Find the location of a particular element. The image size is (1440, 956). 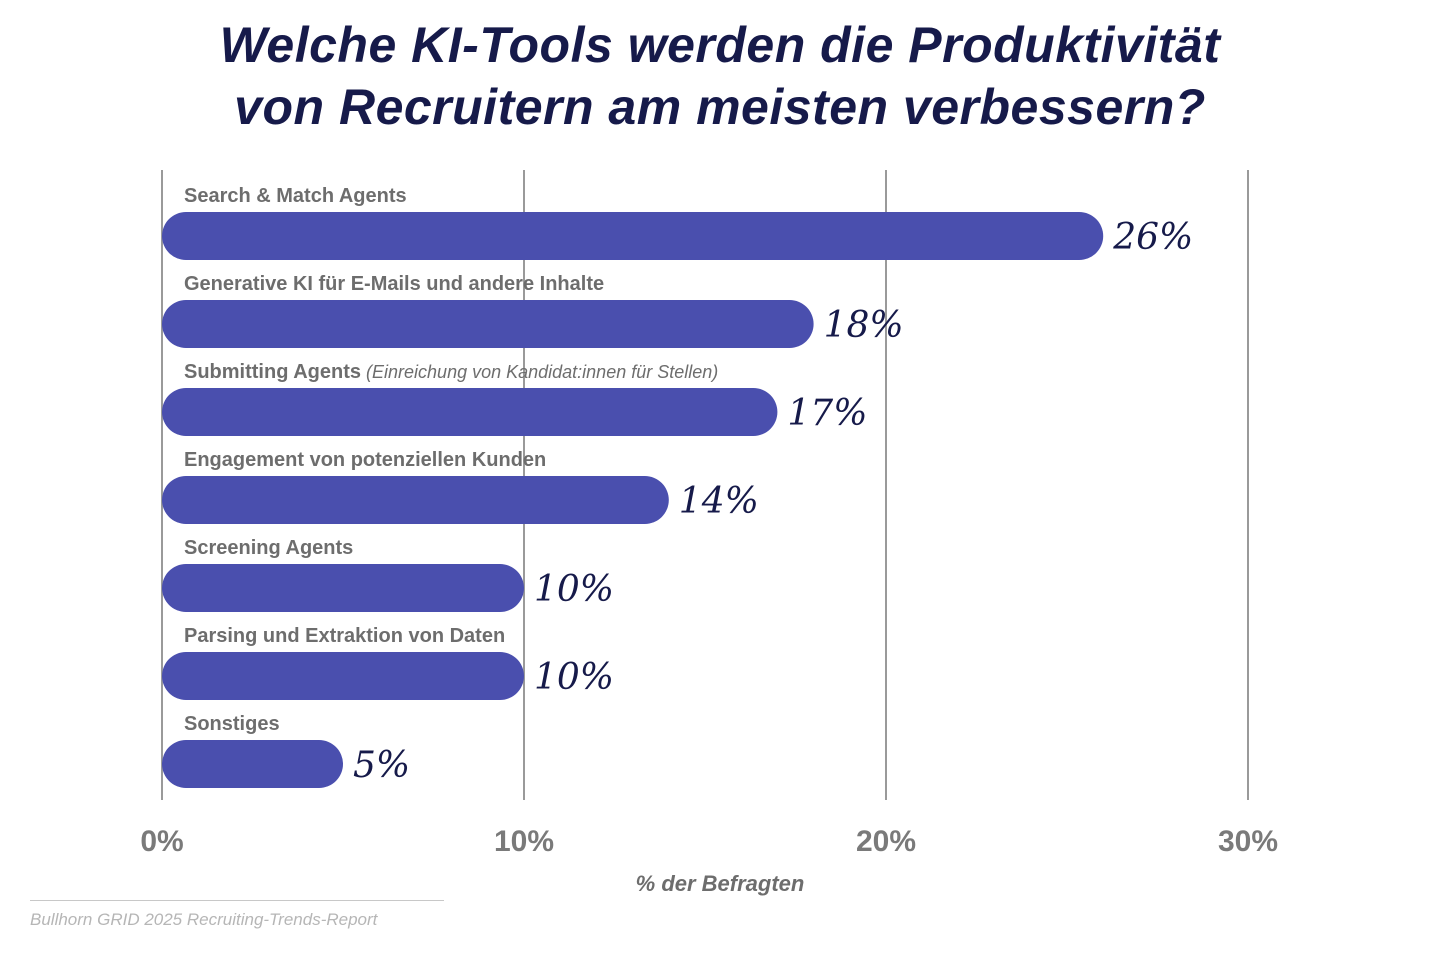

chart-title-line-2: von Recruitern am meisten verbessern? is located at coordinates (720, 107).